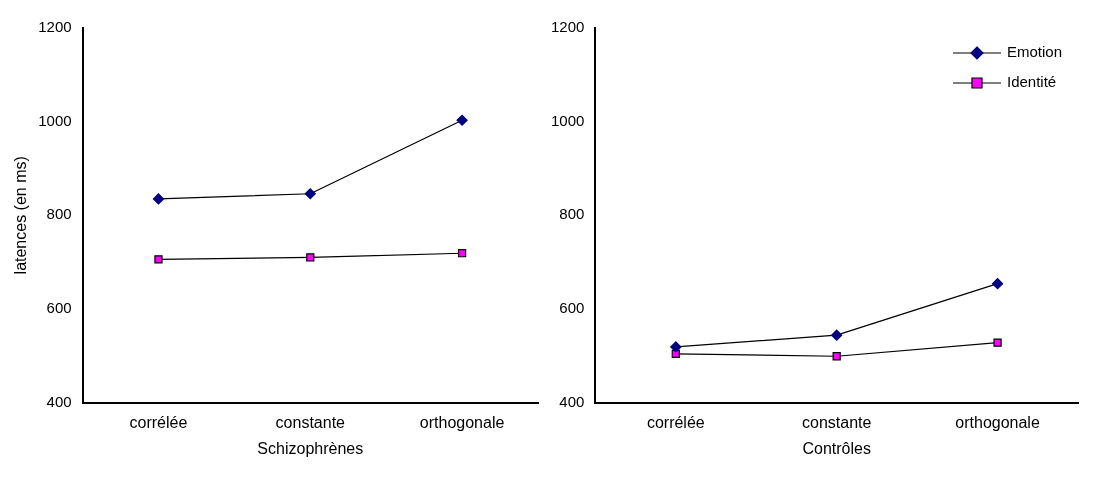 The width and height of the screenshot is (1101, 477). I want to click on x-axis-title: Contrôles, so click(836, 448).